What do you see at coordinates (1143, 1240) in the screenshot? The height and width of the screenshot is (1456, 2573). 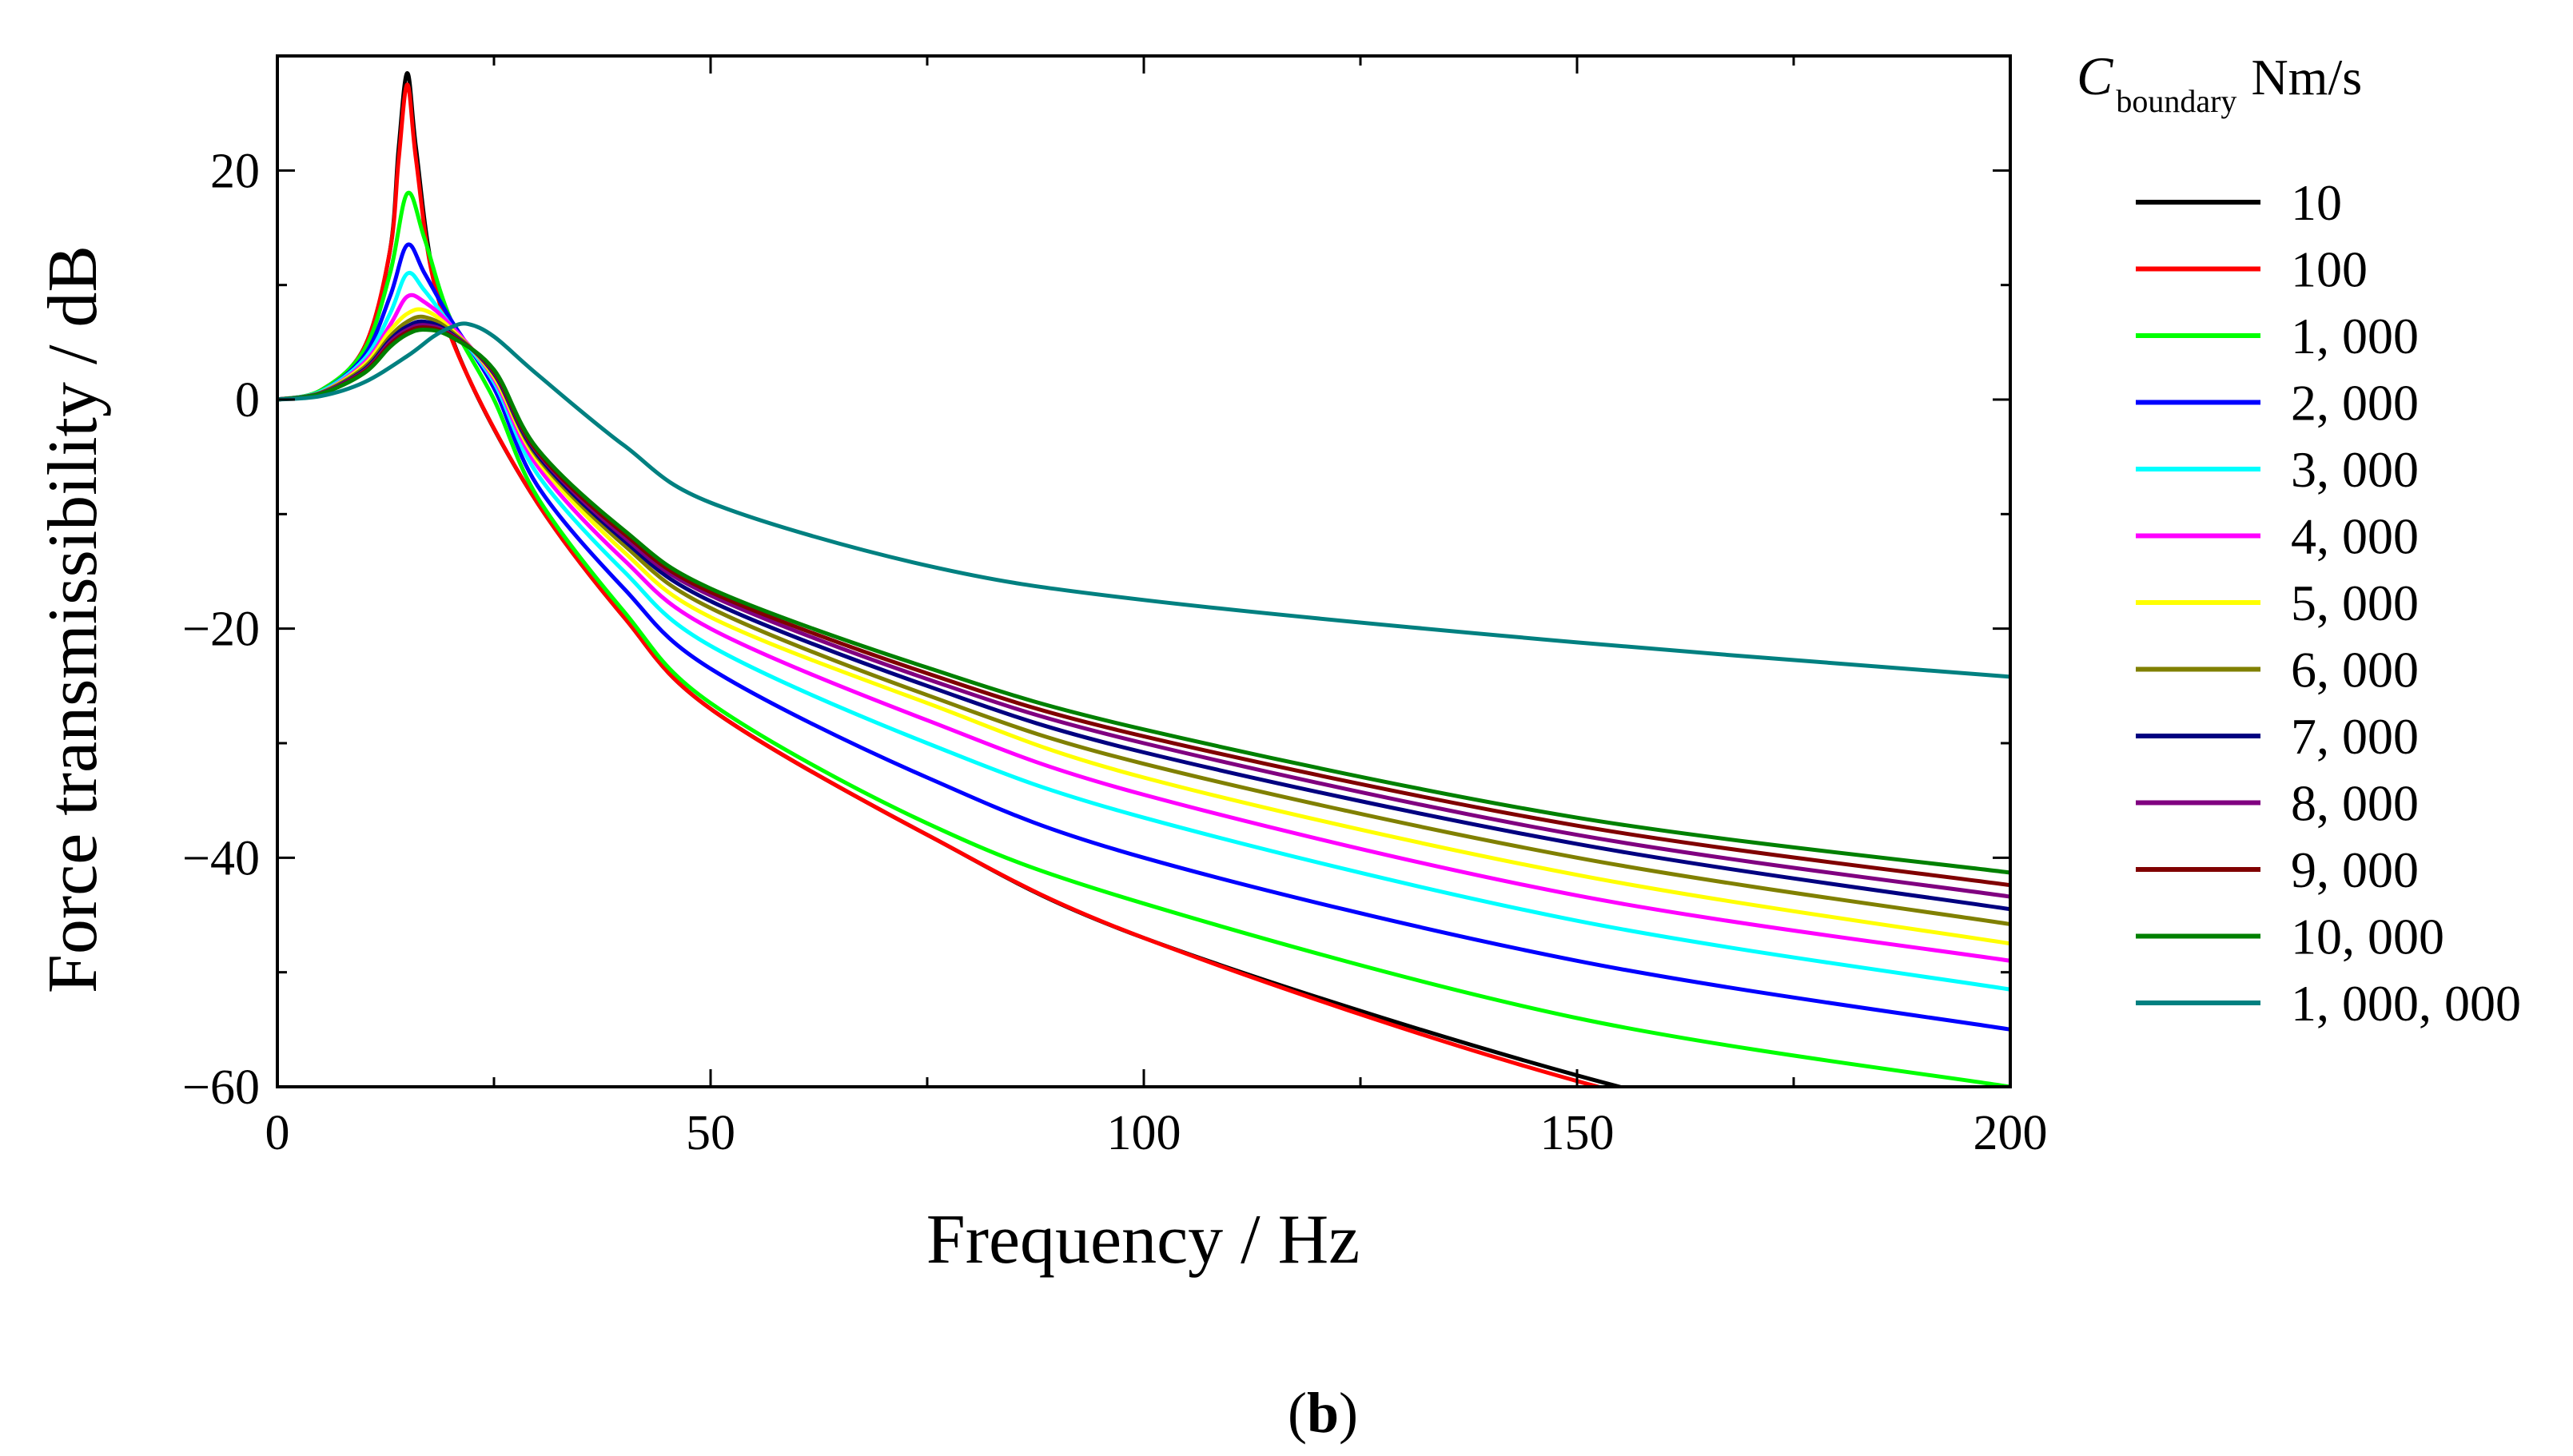 I see `x-axis-label: Frequency / Hz` at bounding box center [1143, 1240].